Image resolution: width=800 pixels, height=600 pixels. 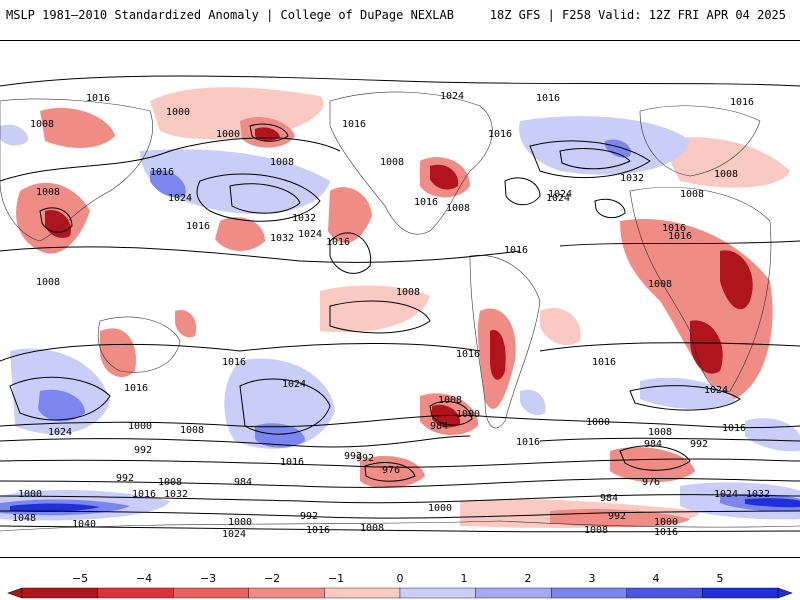 I want to click on colorbar-legend: −5 −4 −3 −2 −1 0 1 2 3 4 5, so click(x=400, y=583).